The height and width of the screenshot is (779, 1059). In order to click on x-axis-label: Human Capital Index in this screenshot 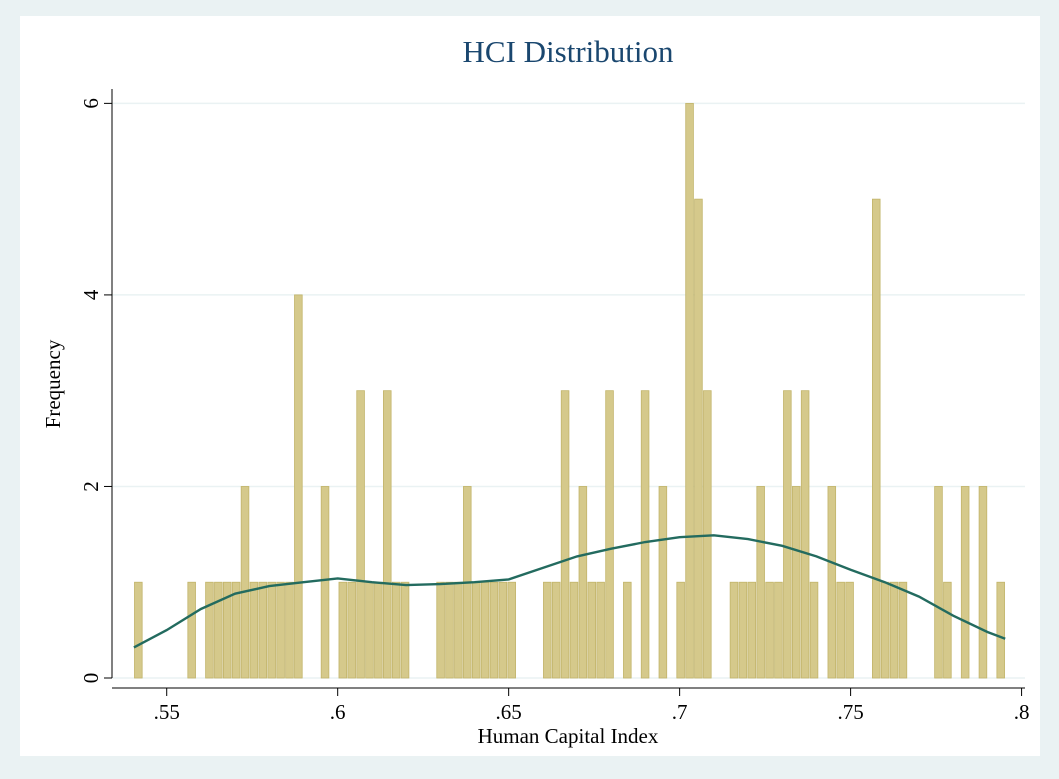, I will do `click(568, 736)`.